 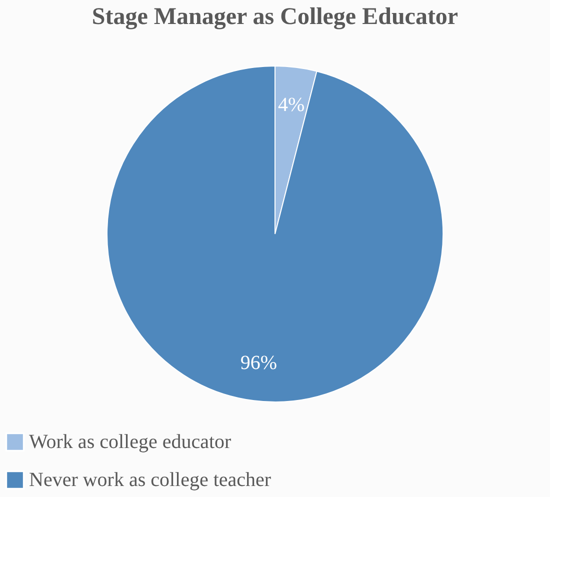 I want to click on chart-title: Stage Manager as College Educator, so click(x=275, y=17).